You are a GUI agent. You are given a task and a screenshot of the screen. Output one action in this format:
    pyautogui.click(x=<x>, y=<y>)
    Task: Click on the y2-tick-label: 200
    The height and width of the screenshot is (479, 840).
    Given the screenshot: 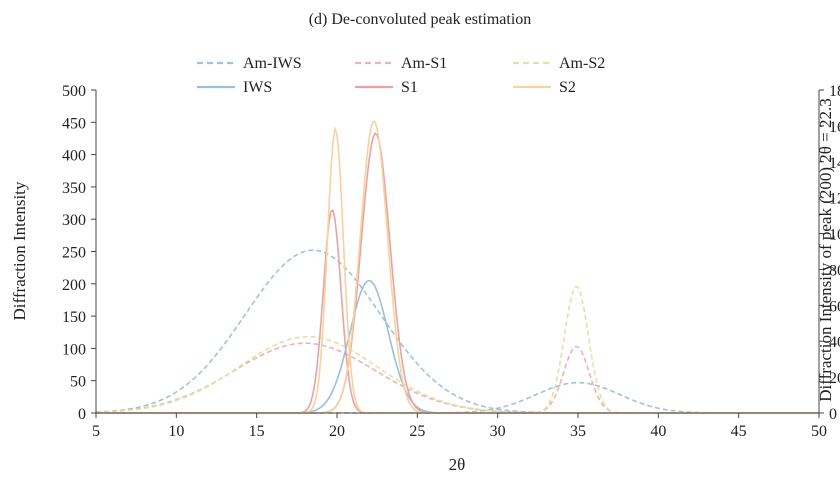 What is the action you would take?
    pyautogui.click(x=834, y=378)
    